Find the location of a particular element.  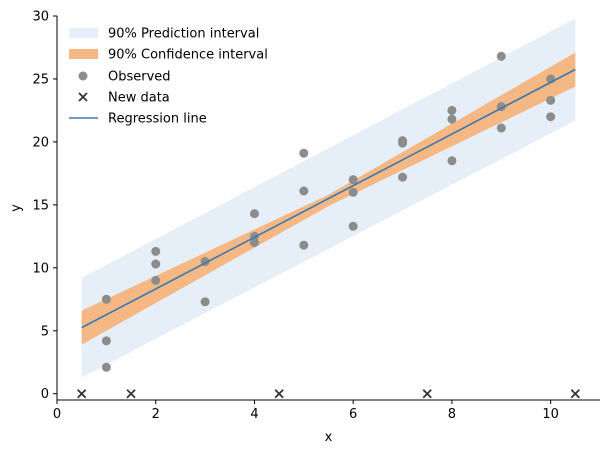

legend-new-data-label: New data is located at coordinates (139, 98).